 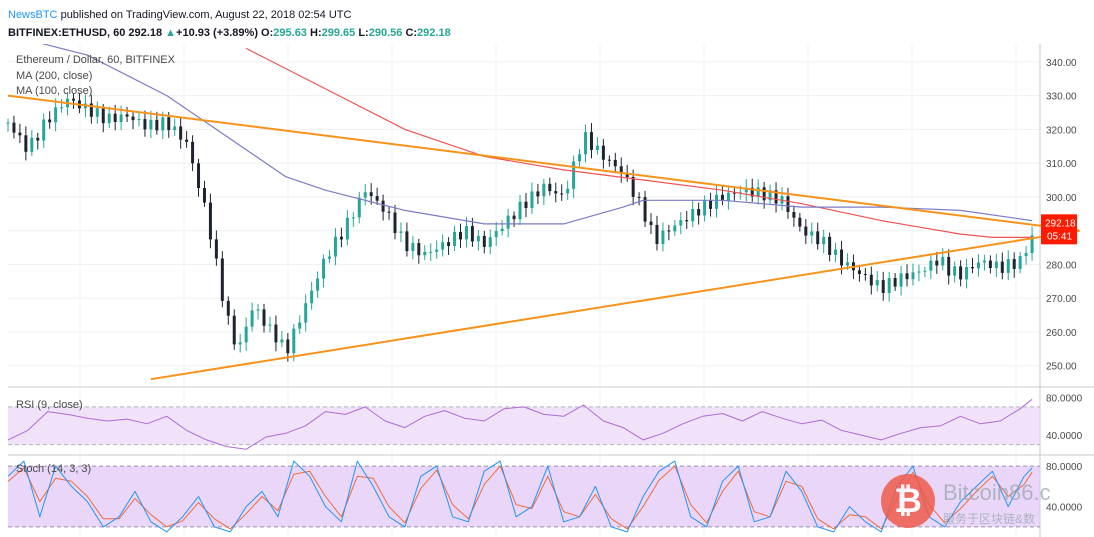 I want to click on legend-ma200: MA (200, close), so click(x=54, y=76).